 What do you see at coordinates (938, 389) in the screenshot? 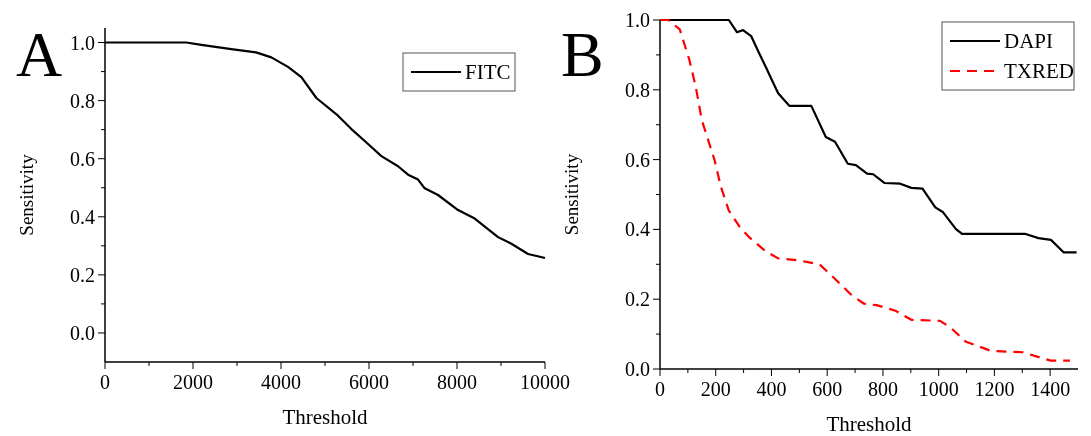
I see `x-tick-label: 1000` at bounding box center [938, 389].